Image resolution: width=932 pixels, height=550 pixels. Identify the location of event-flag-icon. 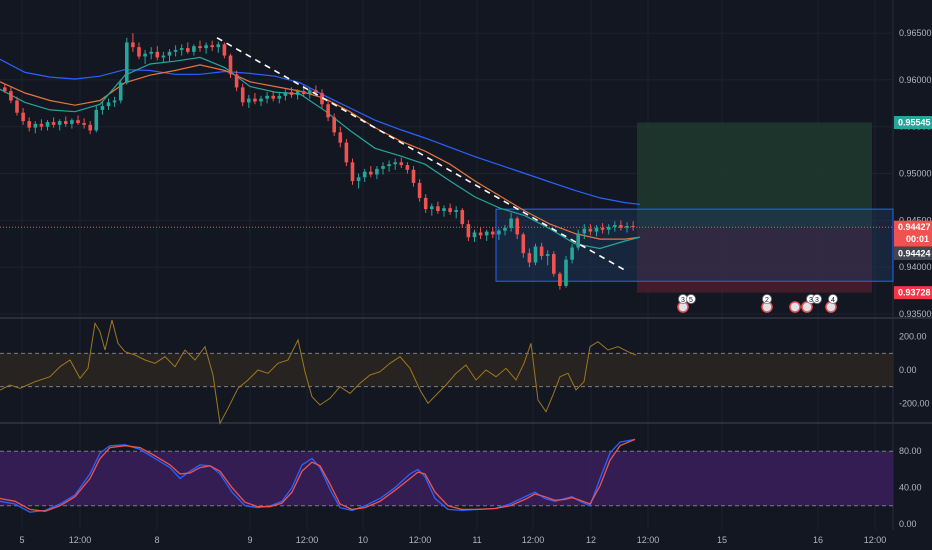
(807, 307).